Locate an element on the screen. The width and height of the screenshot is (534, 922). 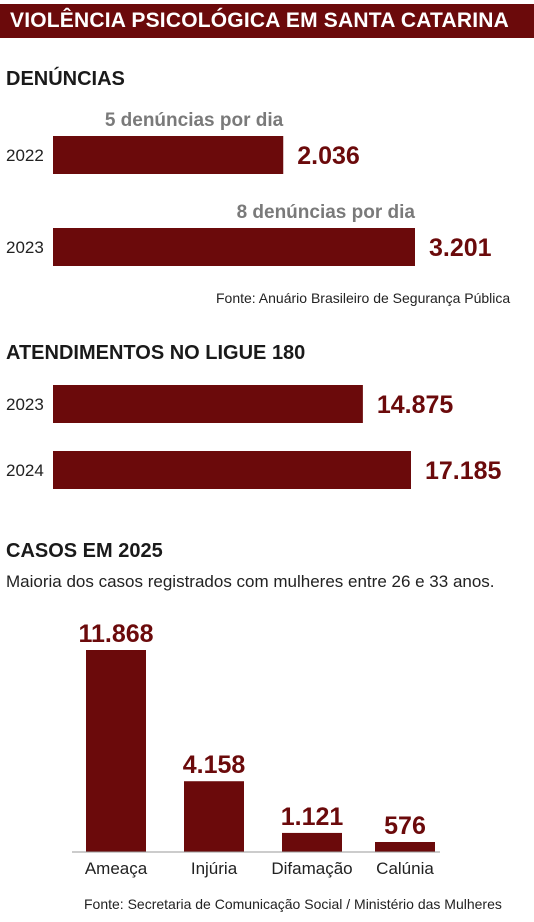
title-bar: VIOLÊNCIA PSICOLÓGICA EM SANTA CATARINA is located at coordinates (267, 21).